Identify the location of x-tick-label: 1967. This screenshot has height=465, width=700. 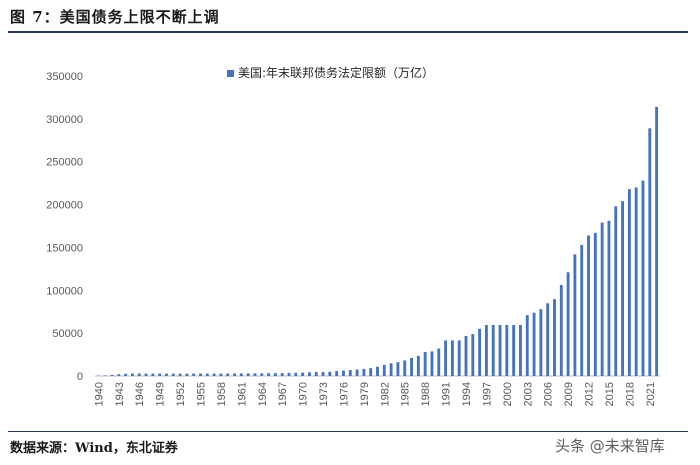
(283, 394).